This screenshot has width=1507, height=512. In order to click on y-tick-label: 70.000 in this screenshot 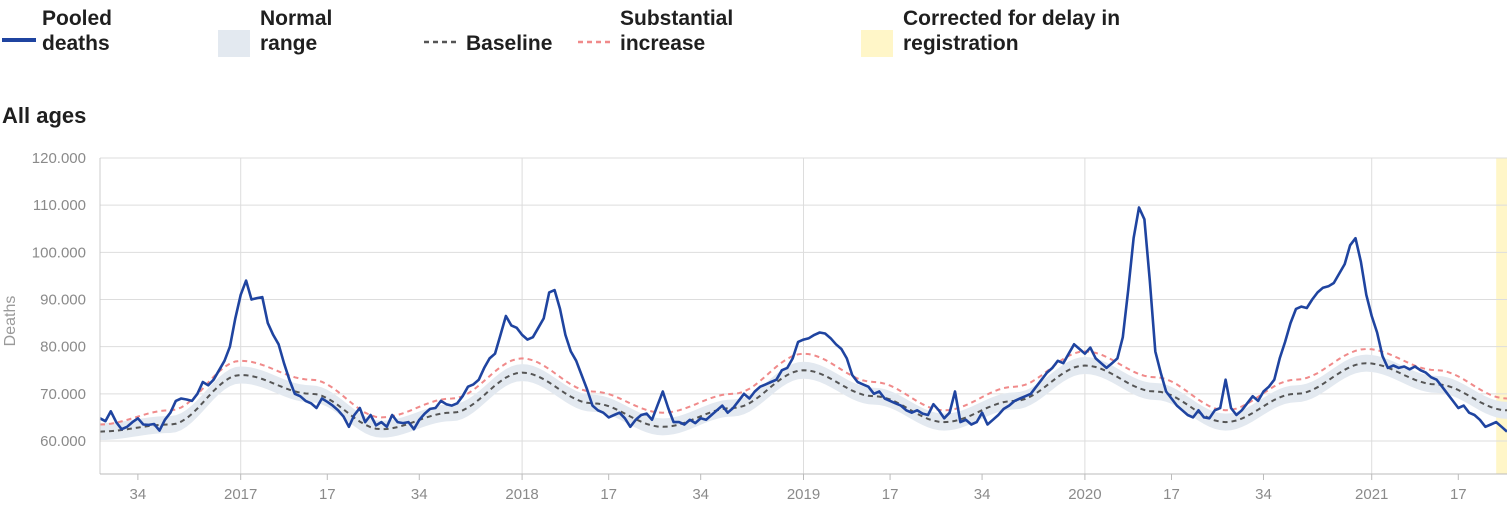, I will do `click(63, 394)`.